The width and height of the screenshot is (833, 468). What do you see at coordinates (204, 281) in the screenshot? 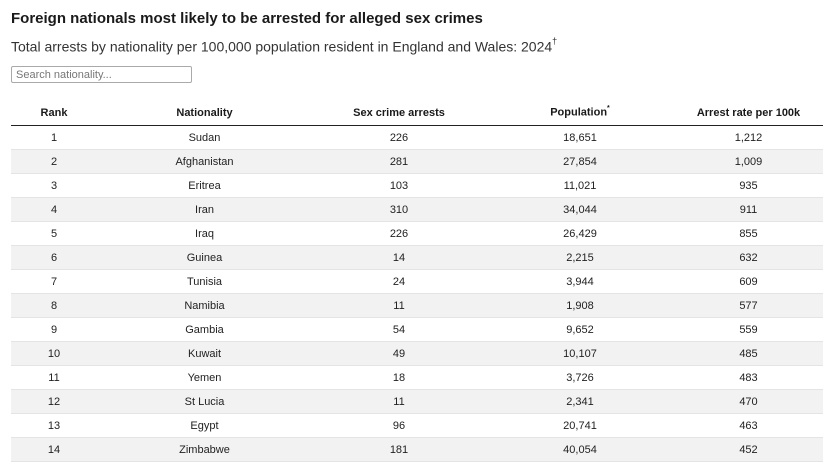
I see `cell-nationality: Tunisia` at bounding box center [204, 281].